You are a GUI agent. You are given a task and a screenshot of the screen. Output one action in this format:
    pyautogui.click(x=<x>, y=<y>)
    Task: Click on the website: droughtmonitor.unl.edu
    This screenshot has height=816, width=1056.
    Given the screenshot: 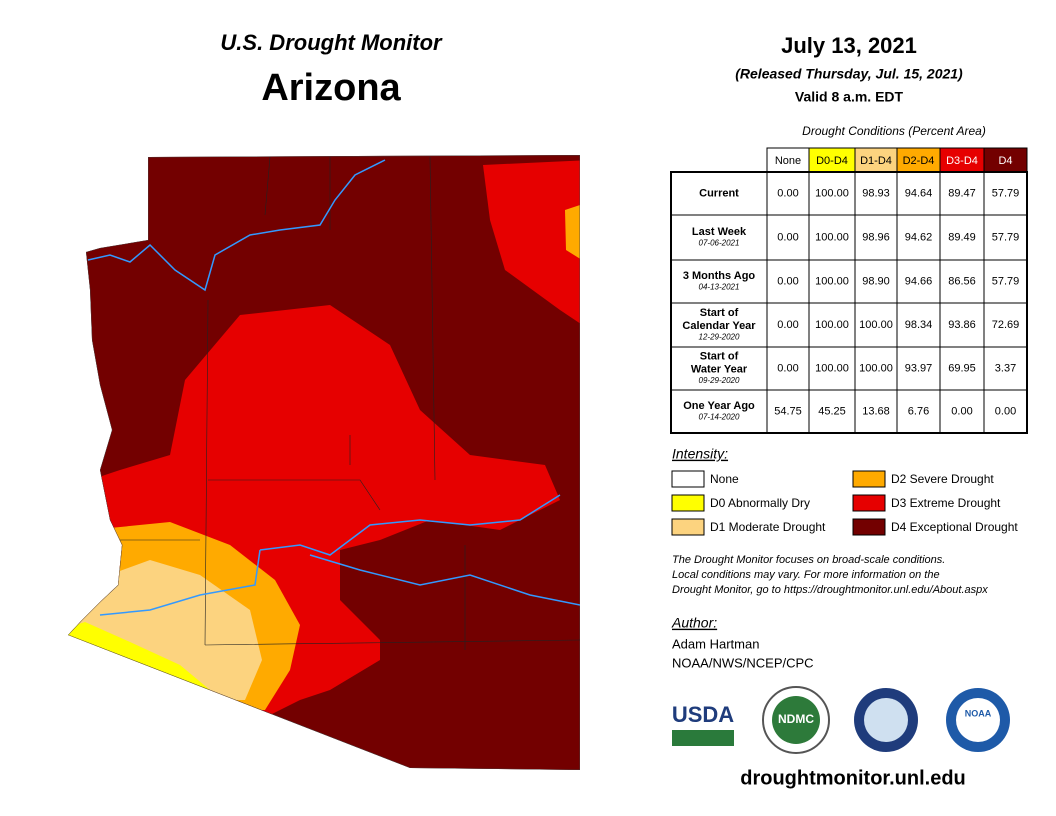 What is the action you would take?
    pyautogui.click(x=853, y=778)
    